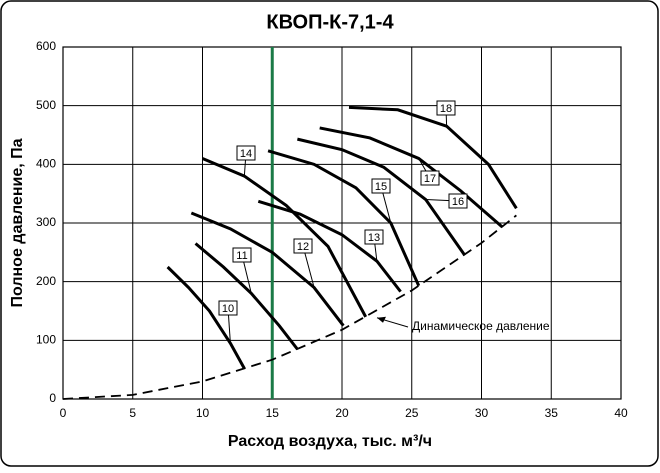 The image size is (660, 473). I want to click on y-tick-label: 600, so click(46, 46).